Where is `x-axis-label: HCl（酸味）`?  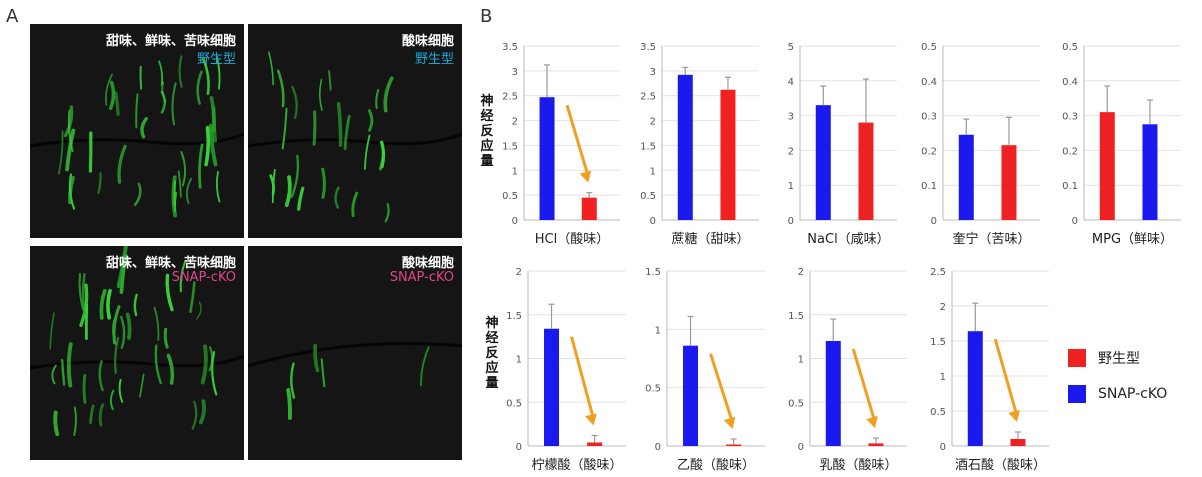
x-axis-label: HCl（酸味） is located at coordinates (572, 239).